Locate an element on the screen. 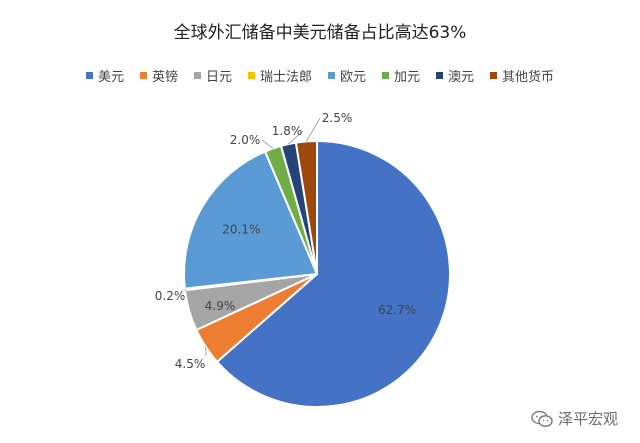  legend-item: 其他货币 is located at coordinates (522, 75).